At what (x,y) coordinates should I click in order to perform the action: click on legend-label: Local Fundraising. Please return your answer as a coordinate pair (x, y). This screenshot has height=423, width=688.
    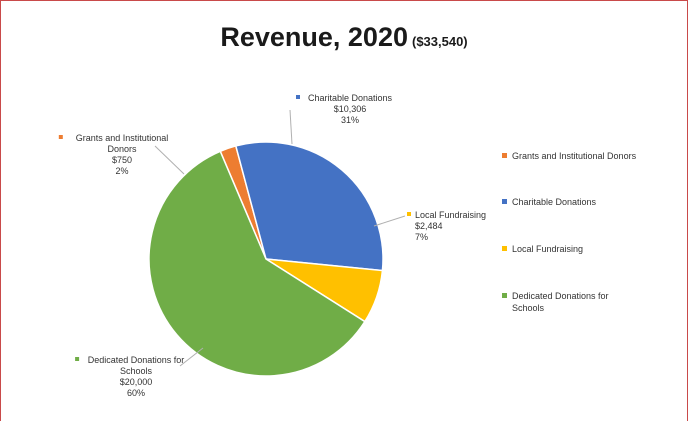
    Looking at the image, I should click on (547, 249).